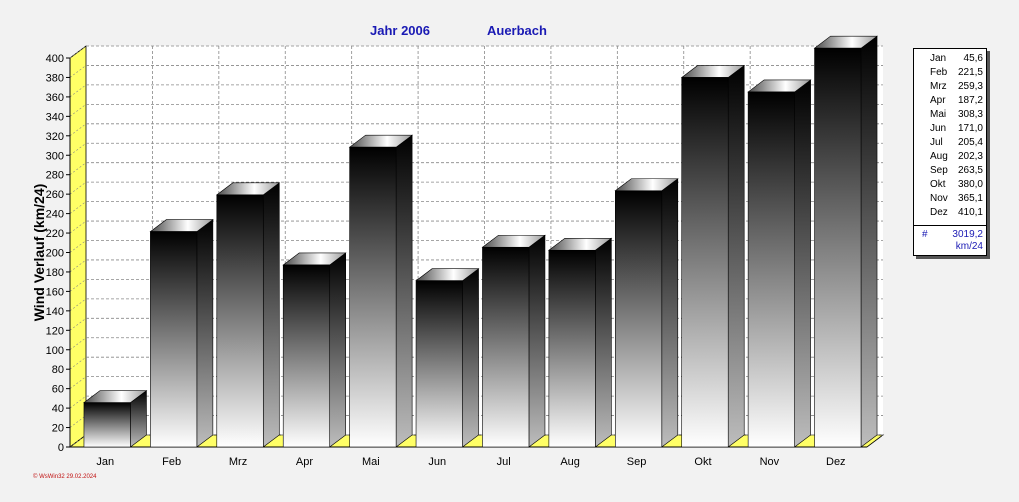 Image resolution: width=1019 pixels, height=502 pixels. What do you see at coordinates (400, 30) in the screenshot?
I see `chart-title: Jahr 2006` at bounding box center [400, 30].